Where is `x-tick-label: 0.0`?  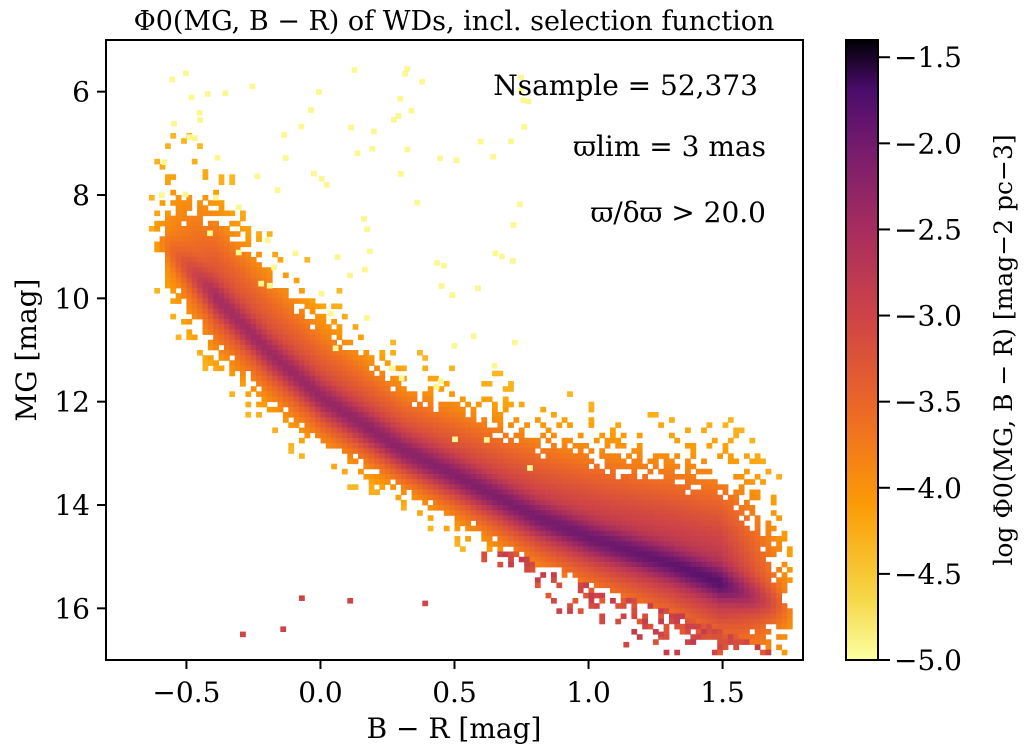
x-tick-label: 0.0 is located at coordinates (320, 692).